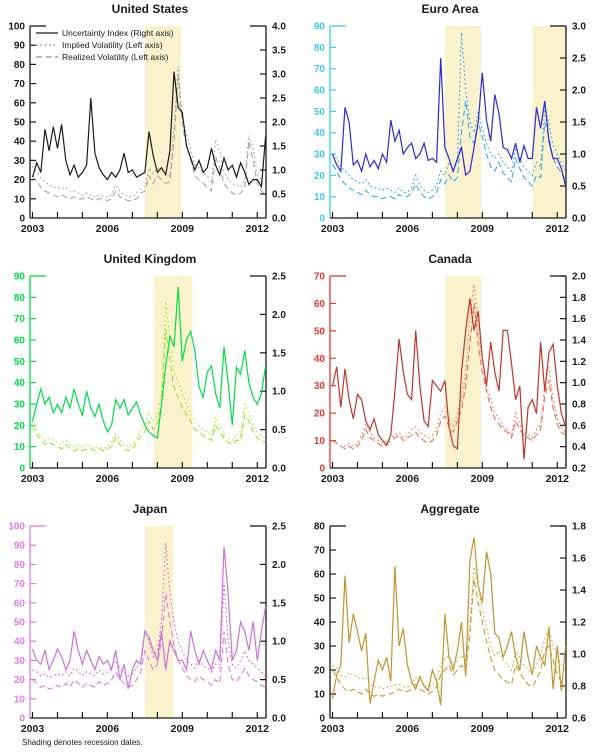 The image size is (600, 752). I want to click on legend-label: Uncertainty Index (Right axis), so click(118, 33).